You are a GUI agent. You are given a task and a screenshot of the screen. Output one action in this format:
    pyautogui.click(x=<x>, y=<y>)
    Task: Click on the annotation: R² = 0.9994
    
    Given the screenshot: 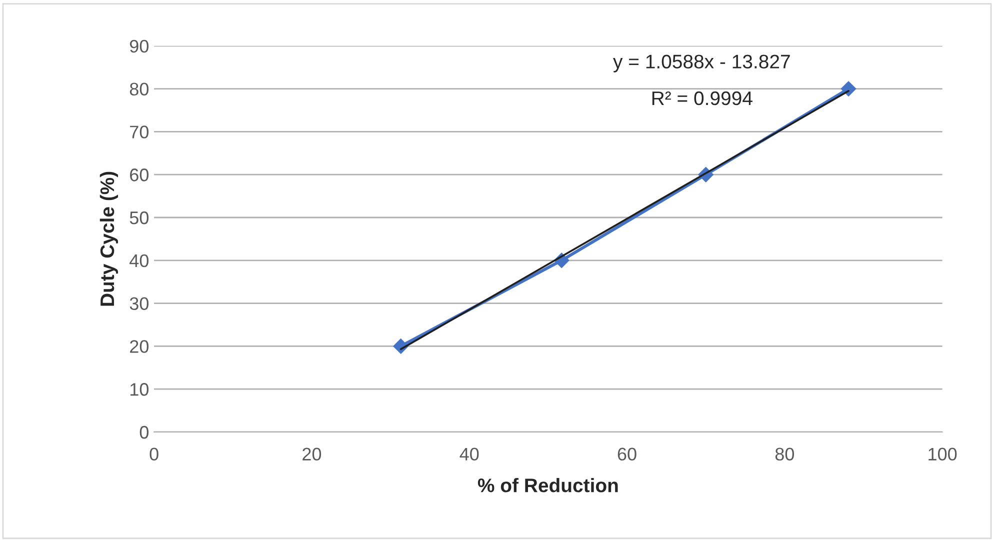 What is the action you would take?
    pyautogui.click(x=702, y=98)
    